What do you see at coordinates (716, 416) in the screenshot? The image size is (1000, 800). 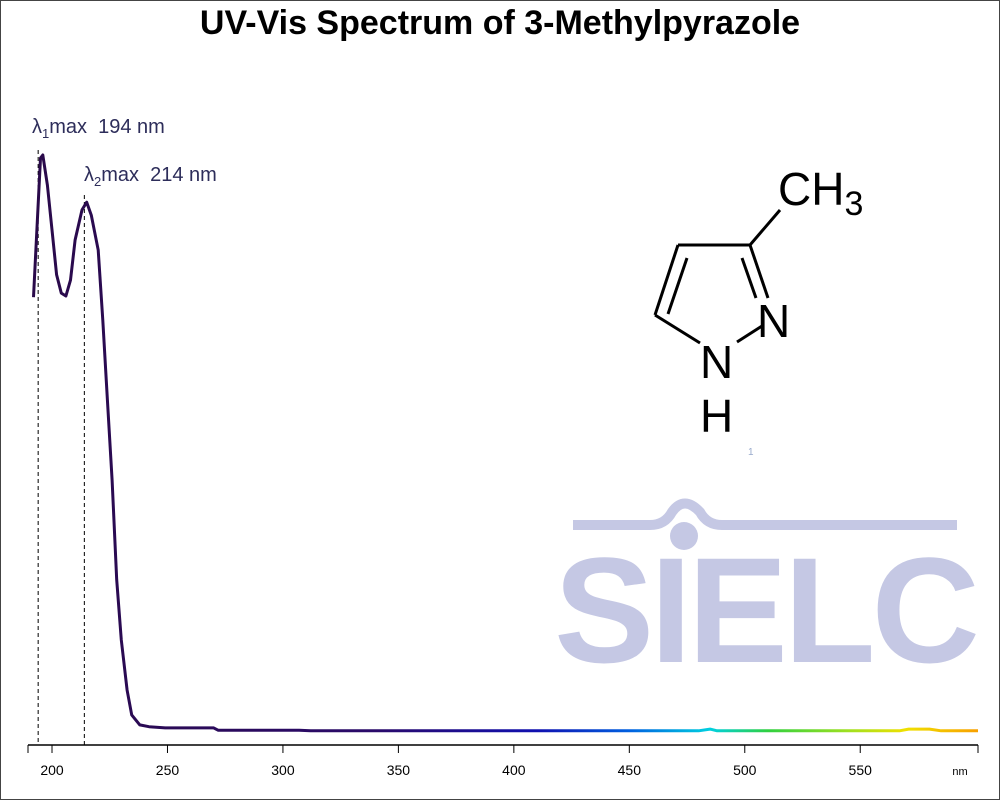 I see `atom-label: H` at bounding box center [716, 416].